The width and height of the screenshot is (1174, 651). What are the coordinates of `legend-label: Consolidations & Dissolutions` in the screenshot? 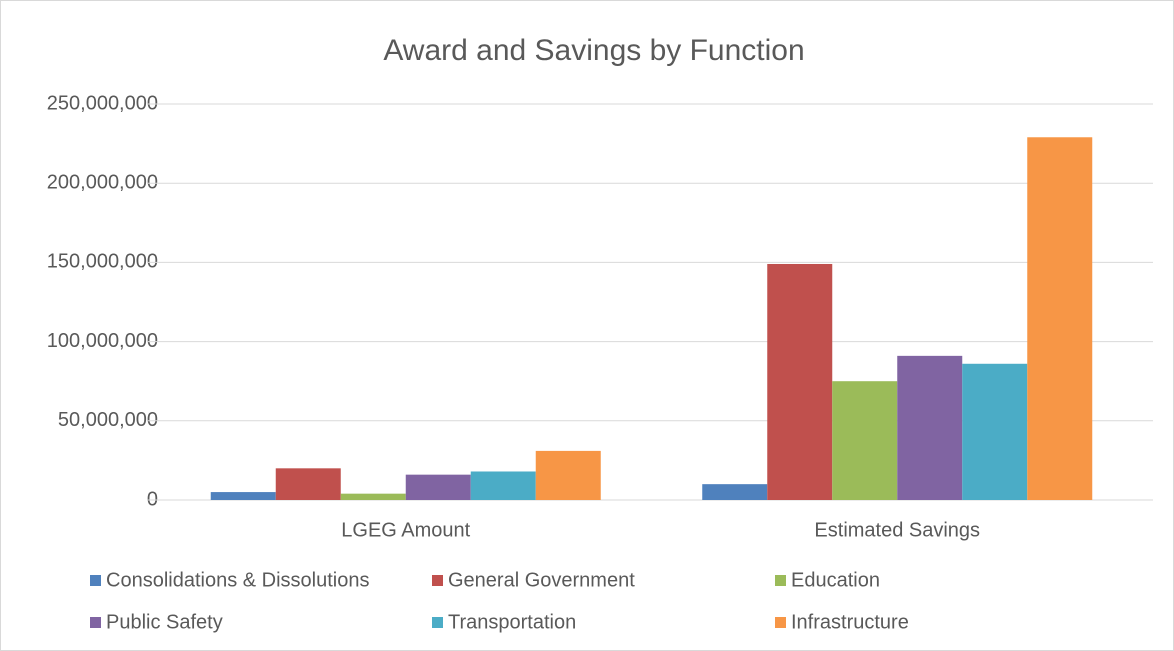 It's located at (237, 580).